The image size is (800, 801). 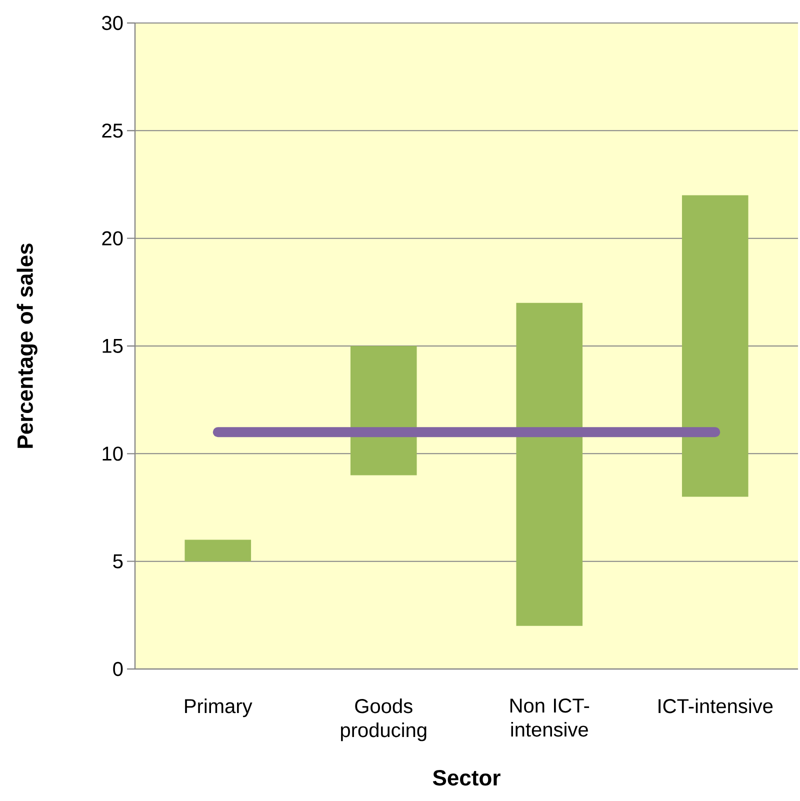 I want to click on y-tick-label: 25, so click(x=112, y=131).